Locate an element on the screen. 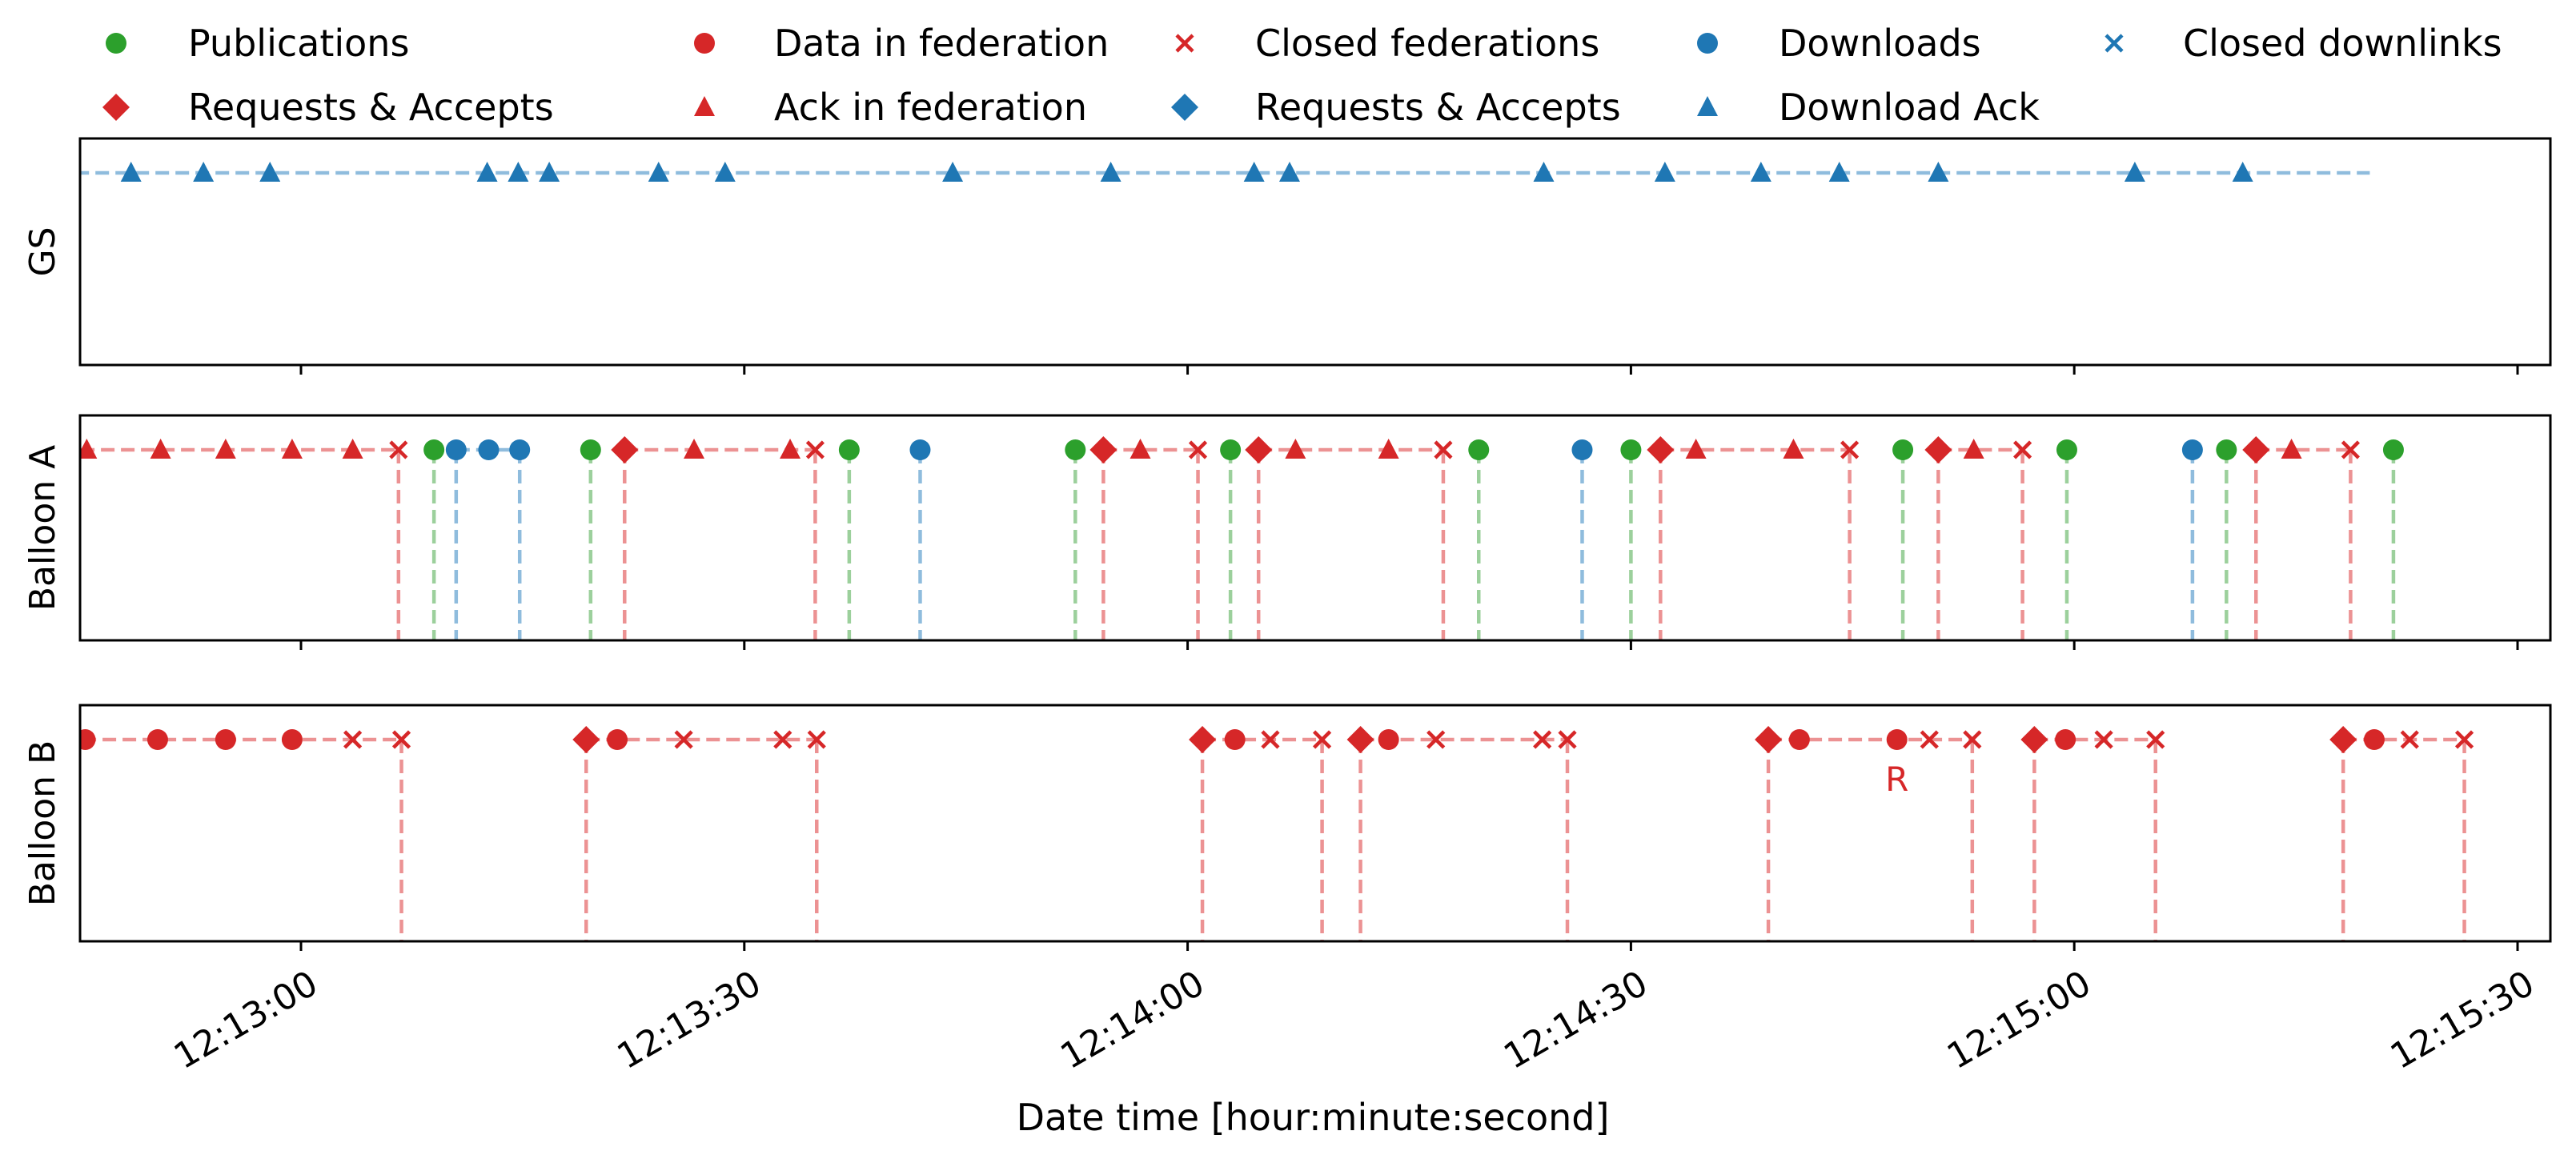 The width and height of the screenshot is (2576, 1159). legend-item: Download Ack is located at coordinates (1869, 107).